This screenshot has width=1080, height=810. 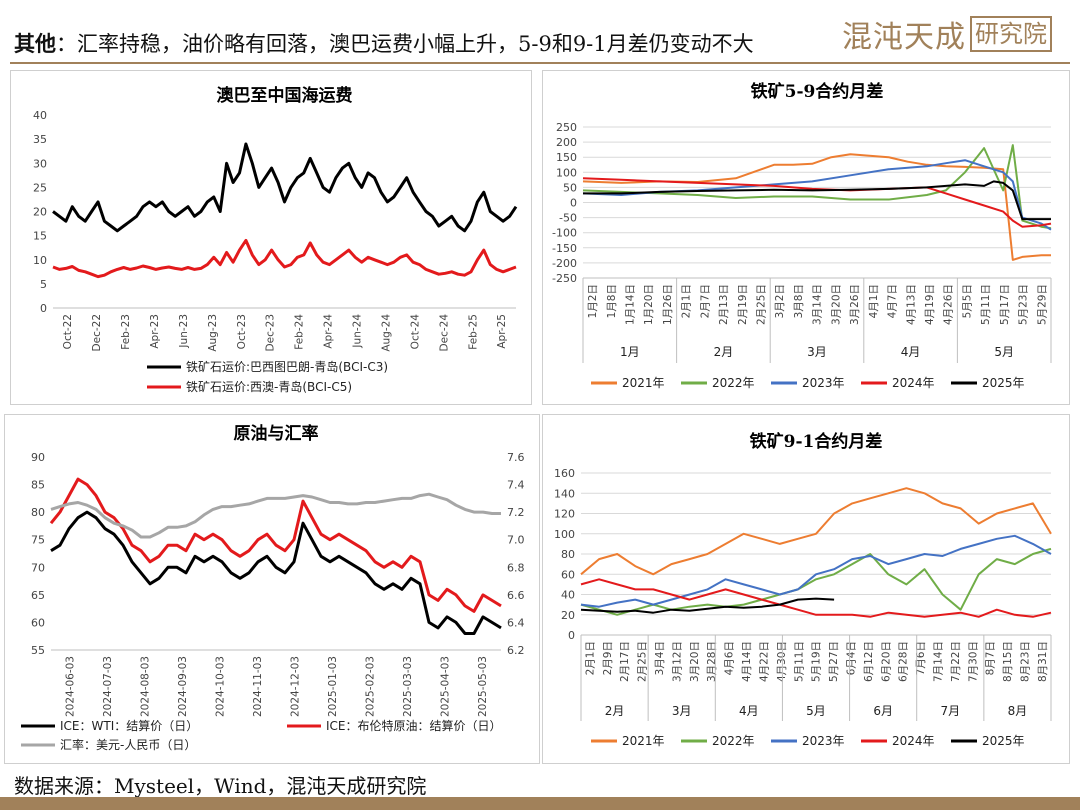 What do you see at coordinates (950, 711) in the screenshot?
I see `month-label: 7月` at bounding box center [950, 711].